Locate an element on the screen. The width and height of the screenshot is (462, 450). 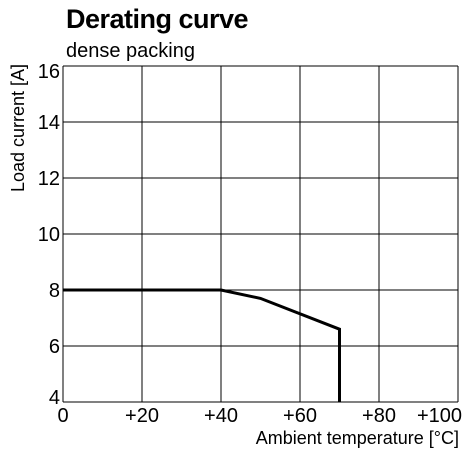
x-tick-label: +80 is located at coordinates (379, 416).